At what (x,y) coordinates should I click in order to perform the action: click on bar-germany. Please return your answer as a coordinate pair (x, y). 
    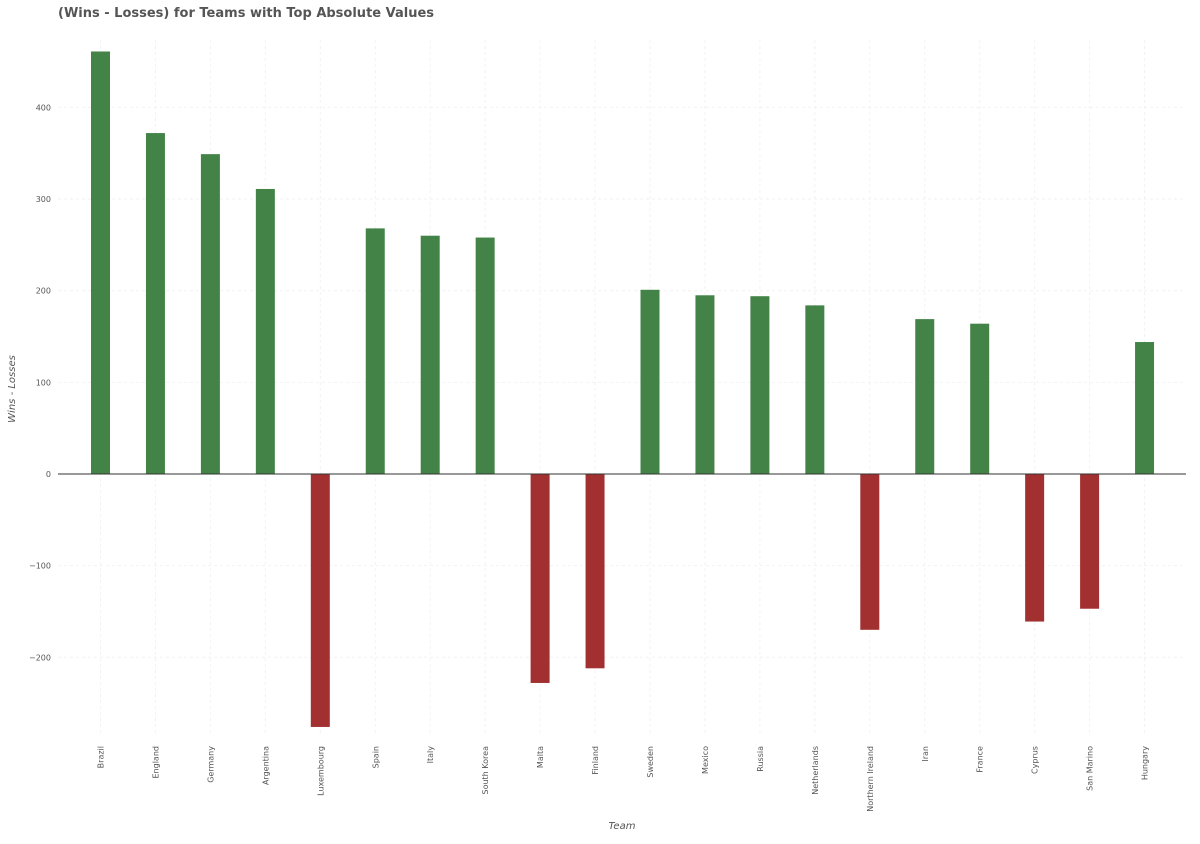
    Looking at the image, I should click on (210, 314).